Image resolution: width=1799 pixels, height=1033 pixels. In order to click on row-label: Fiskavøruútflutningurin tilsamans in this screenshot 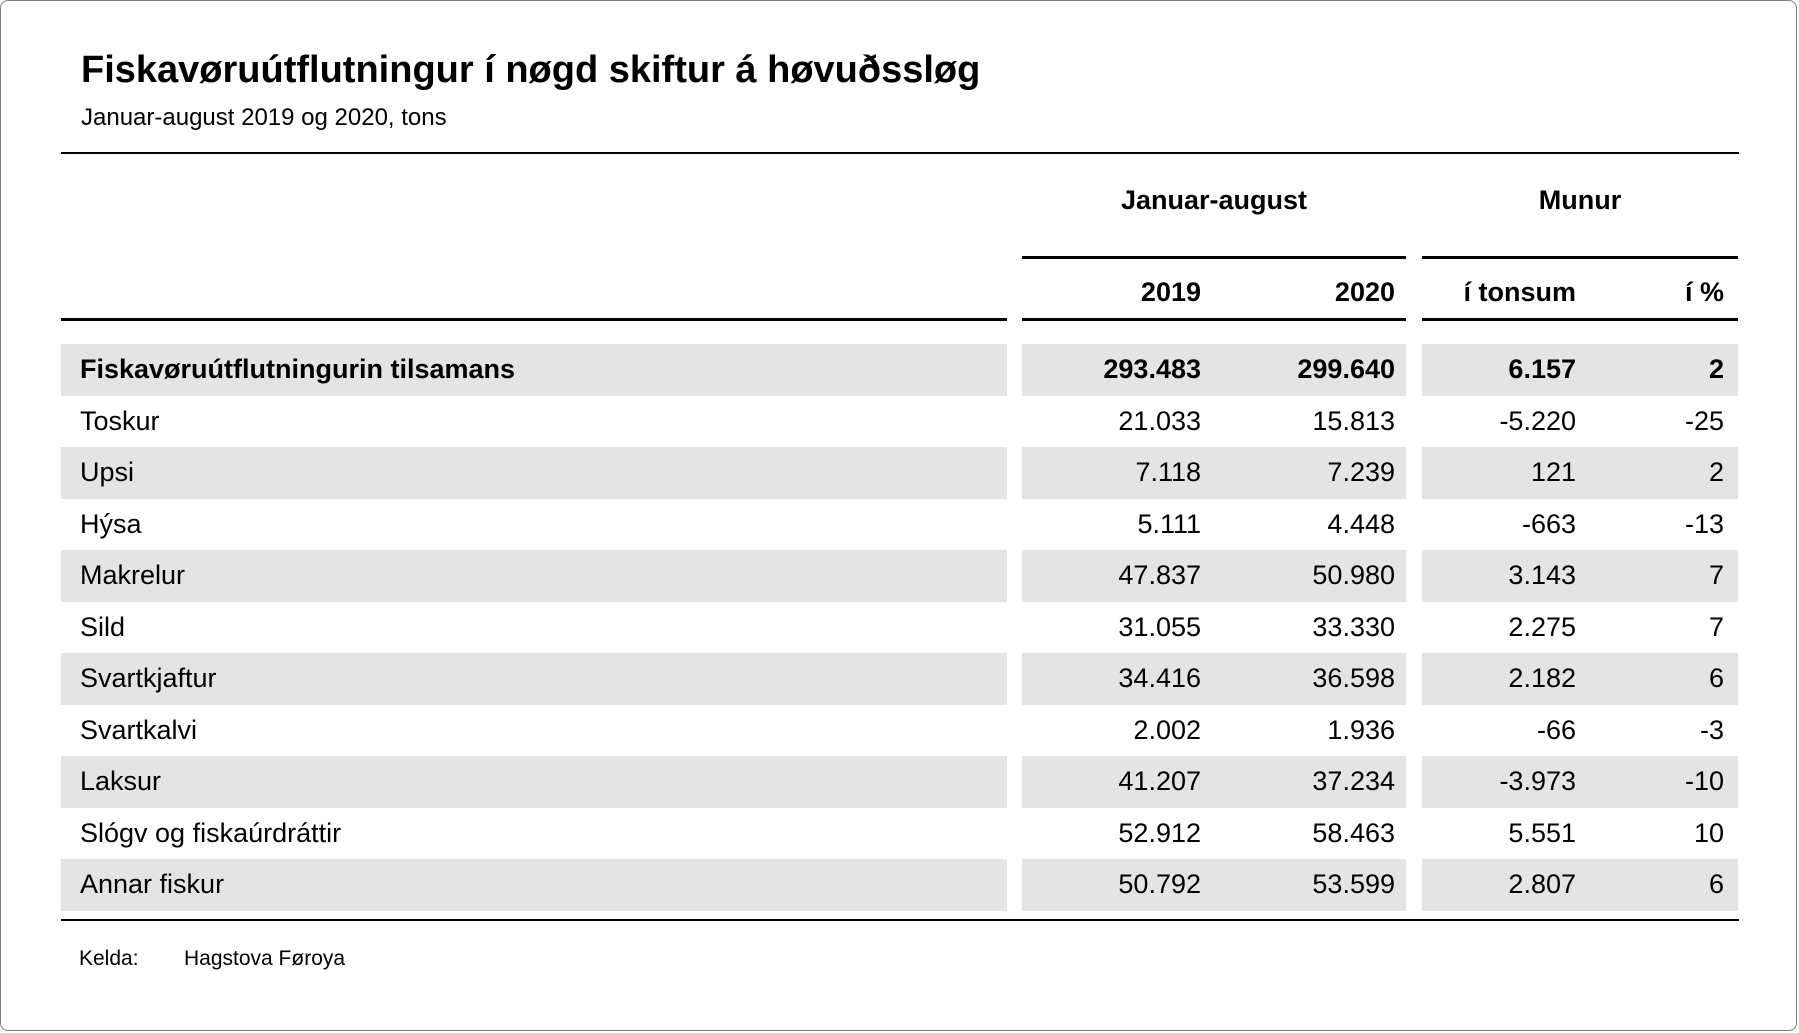, I will do `click(534, 370)`.